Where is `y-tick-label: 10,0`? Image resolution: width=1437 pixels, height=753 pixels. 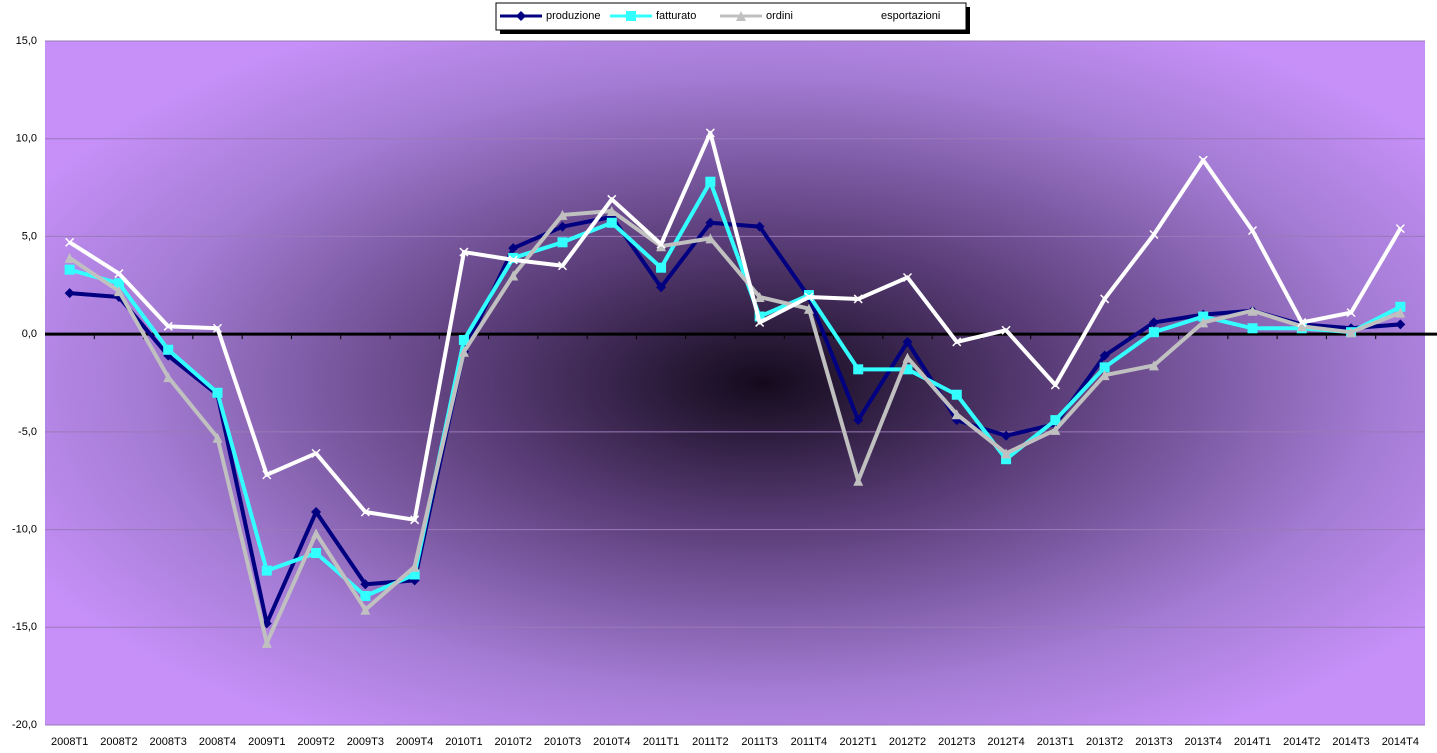 y-tick-label: 10,0 is located at coordinates (26, 139).